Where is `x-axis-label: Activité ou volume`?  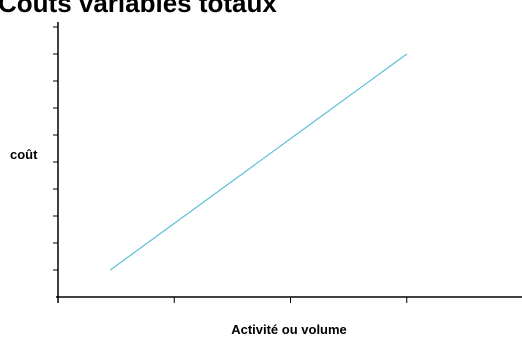
x-axis-label: Activité ou volume is located at coordinates (289, 329).